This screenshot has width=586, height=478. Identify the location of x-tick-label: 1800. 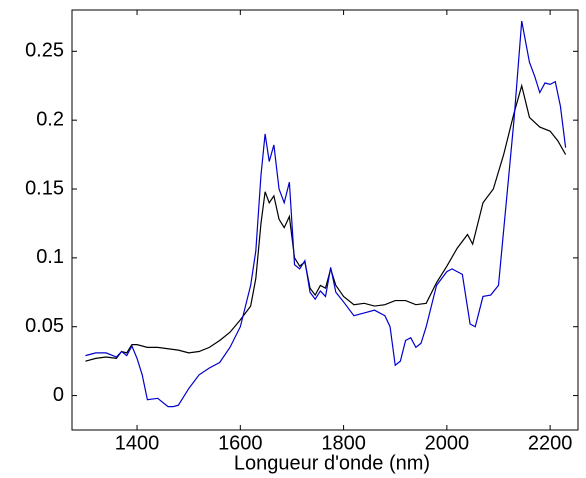
(343, 443).